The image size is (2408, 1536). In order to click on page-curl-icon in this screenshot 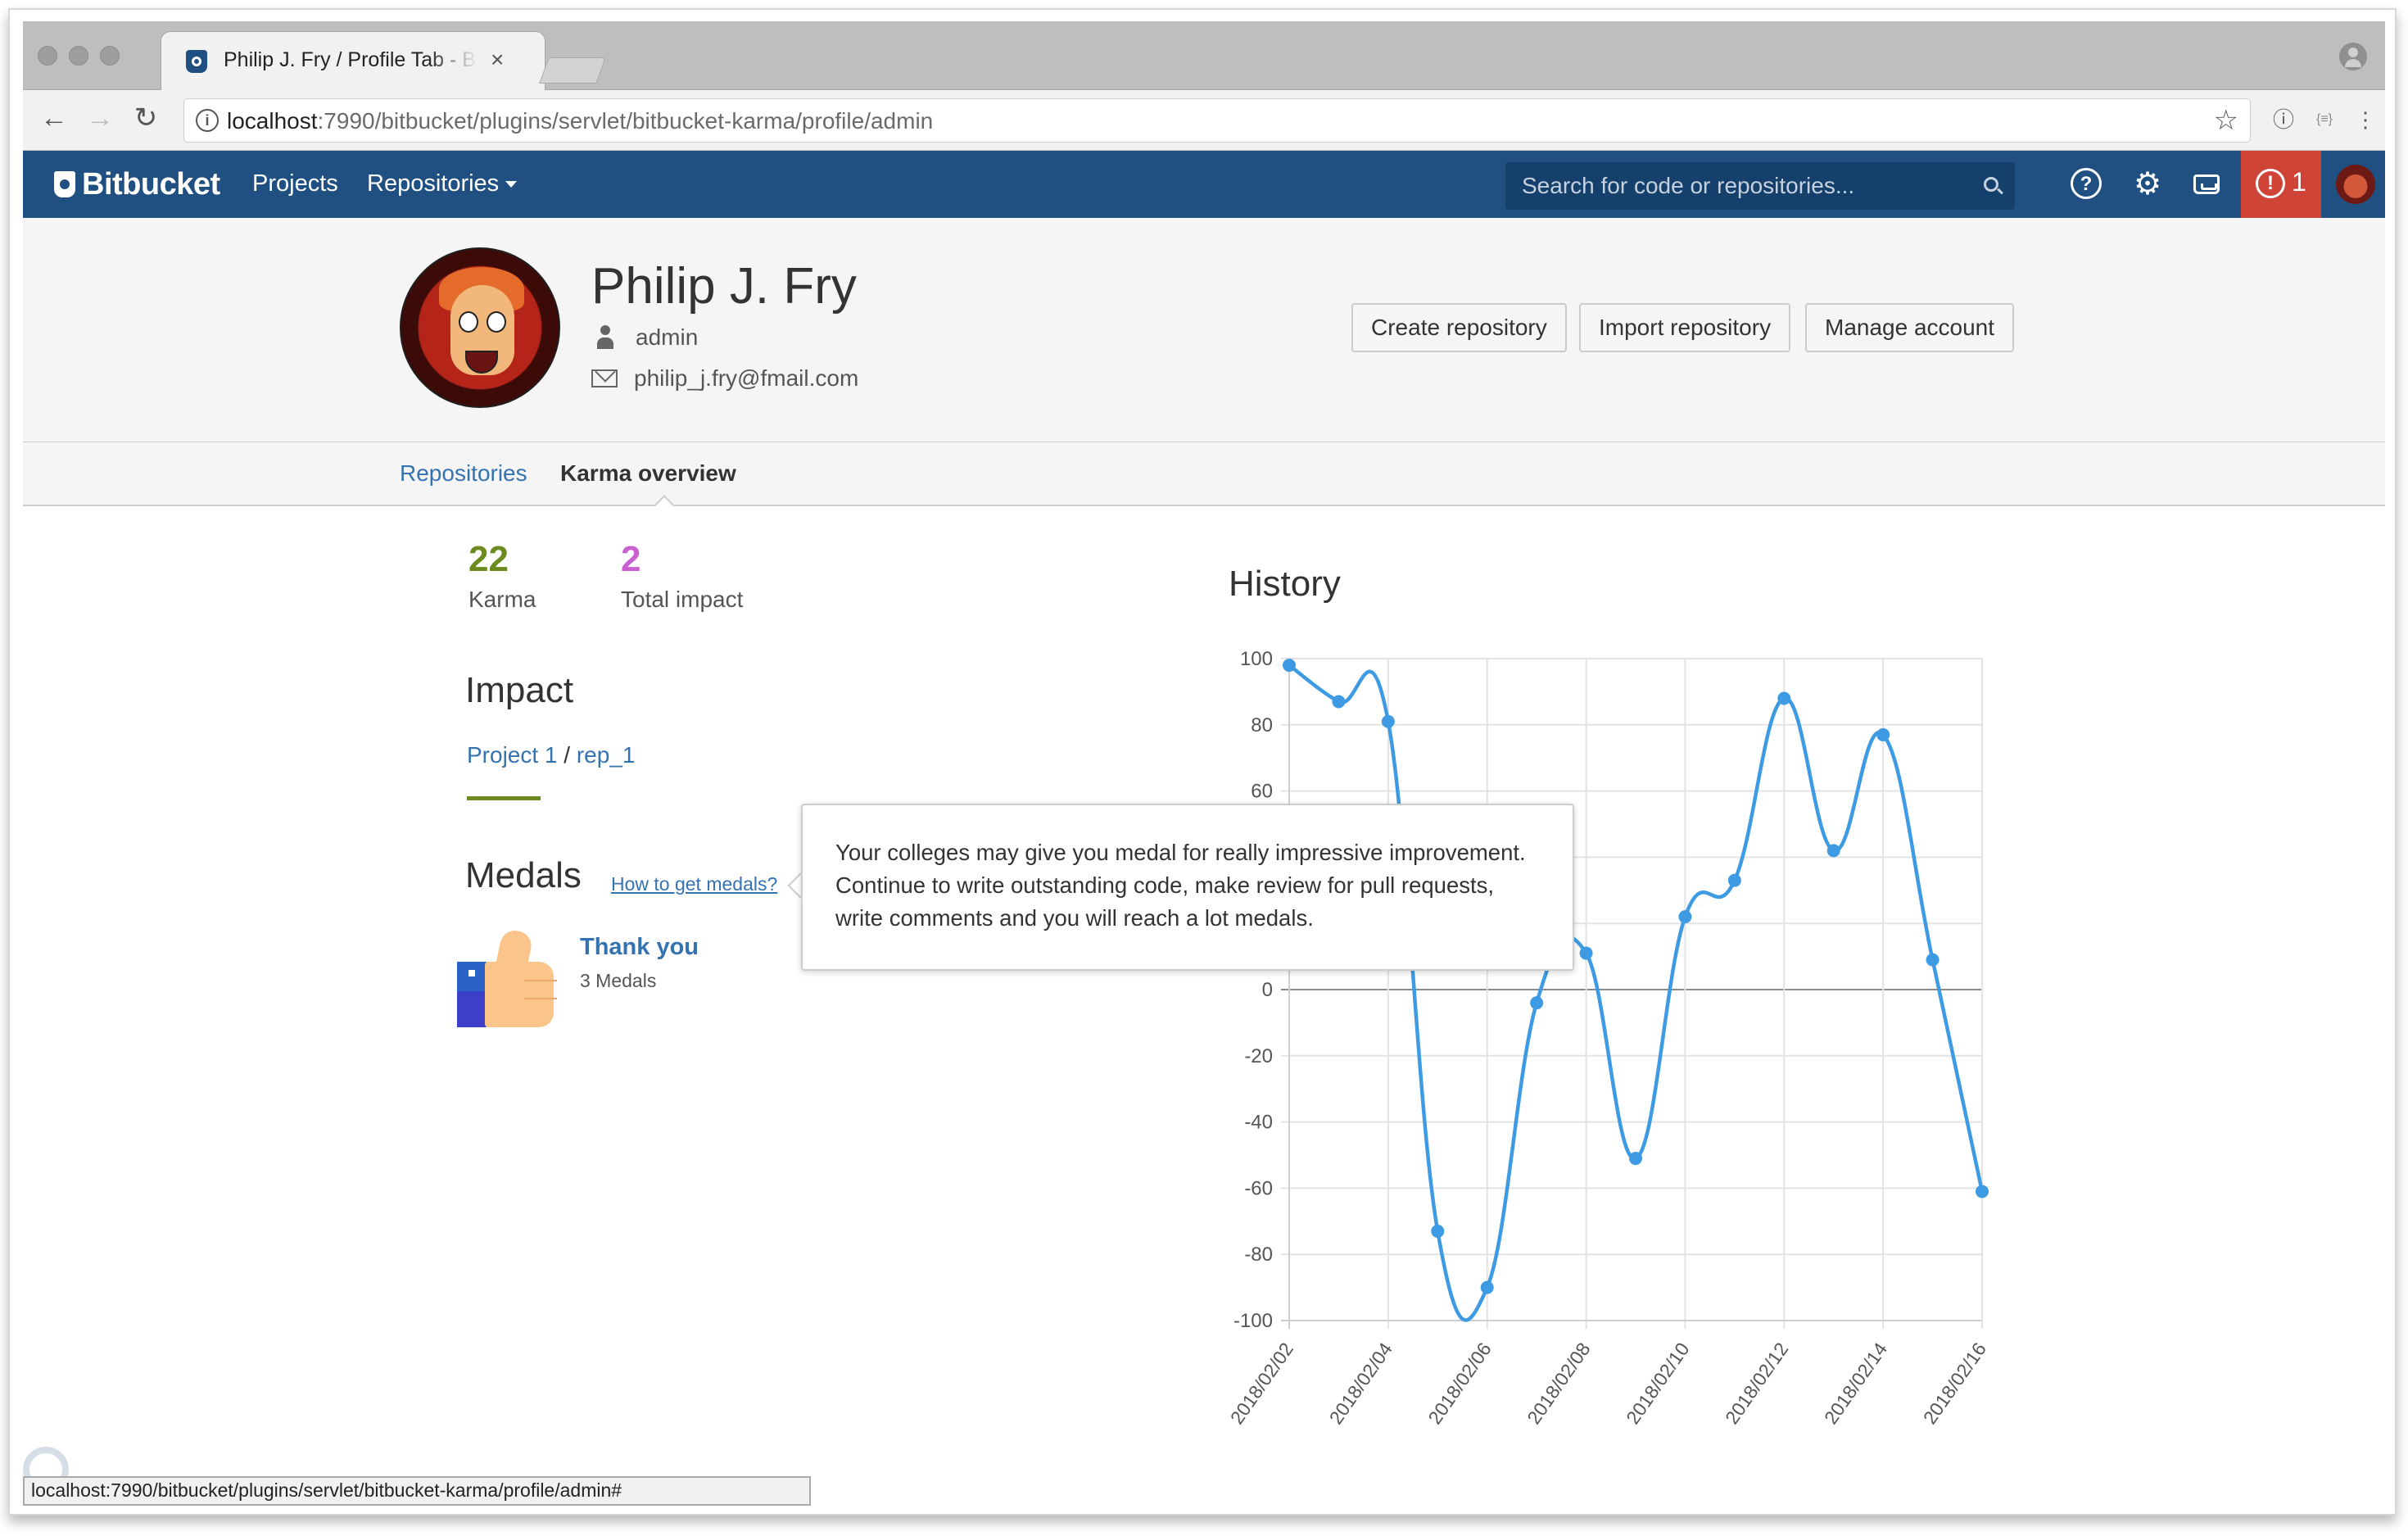, I will do `click(46, 1461)`.